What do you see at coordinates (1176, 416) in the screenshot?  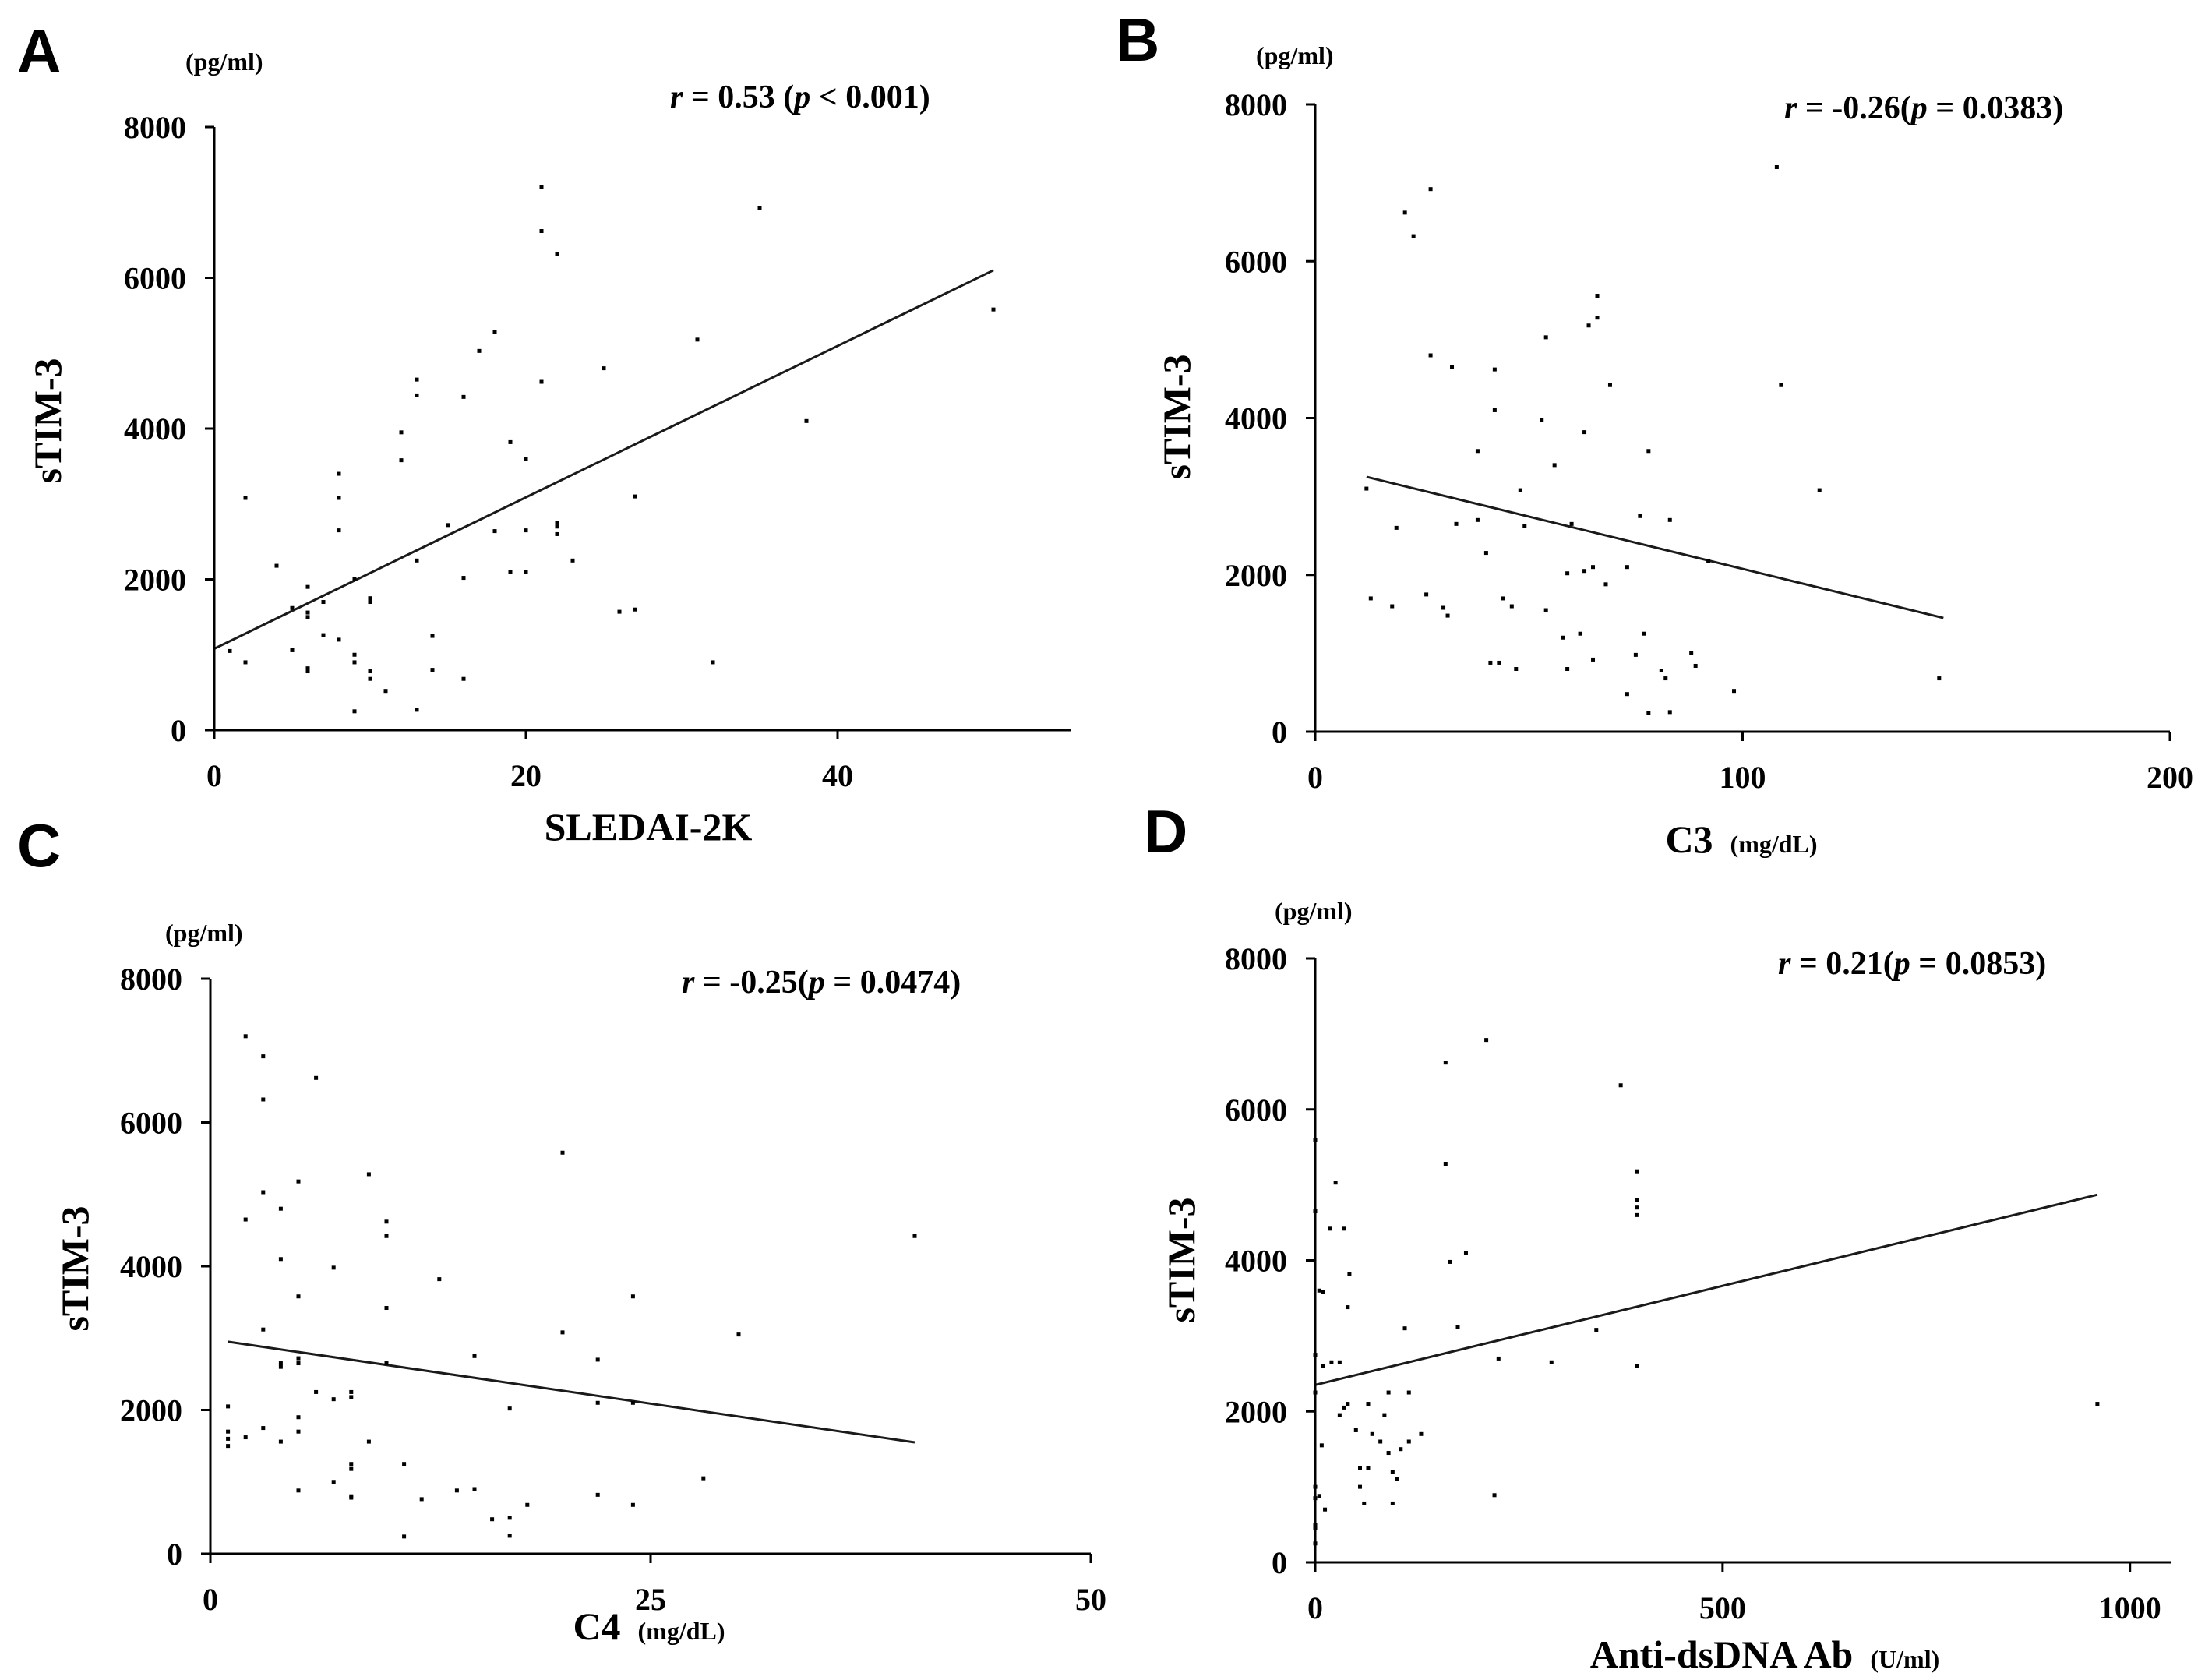 I see `panel-b-y-label: sTIM-3` at bounding box center [1176, 416].